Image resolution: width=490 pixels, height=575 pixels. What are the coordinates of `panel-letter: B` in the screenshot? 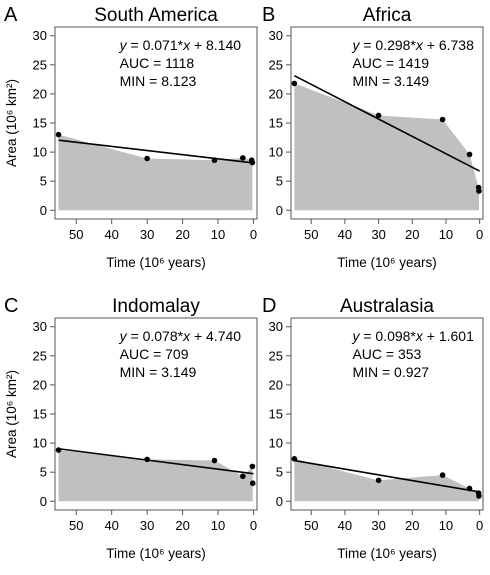 It's located at (268, 15).